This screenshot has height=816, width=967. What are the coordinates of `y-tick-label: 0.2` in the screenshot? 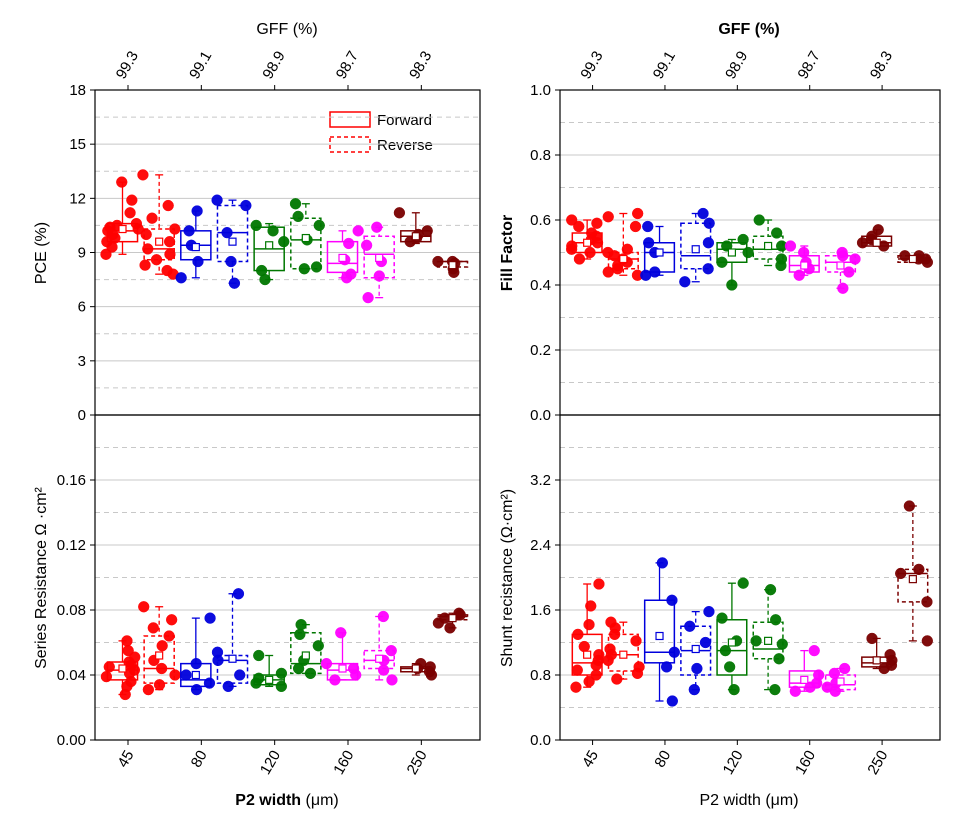 It's located at (540, 350).